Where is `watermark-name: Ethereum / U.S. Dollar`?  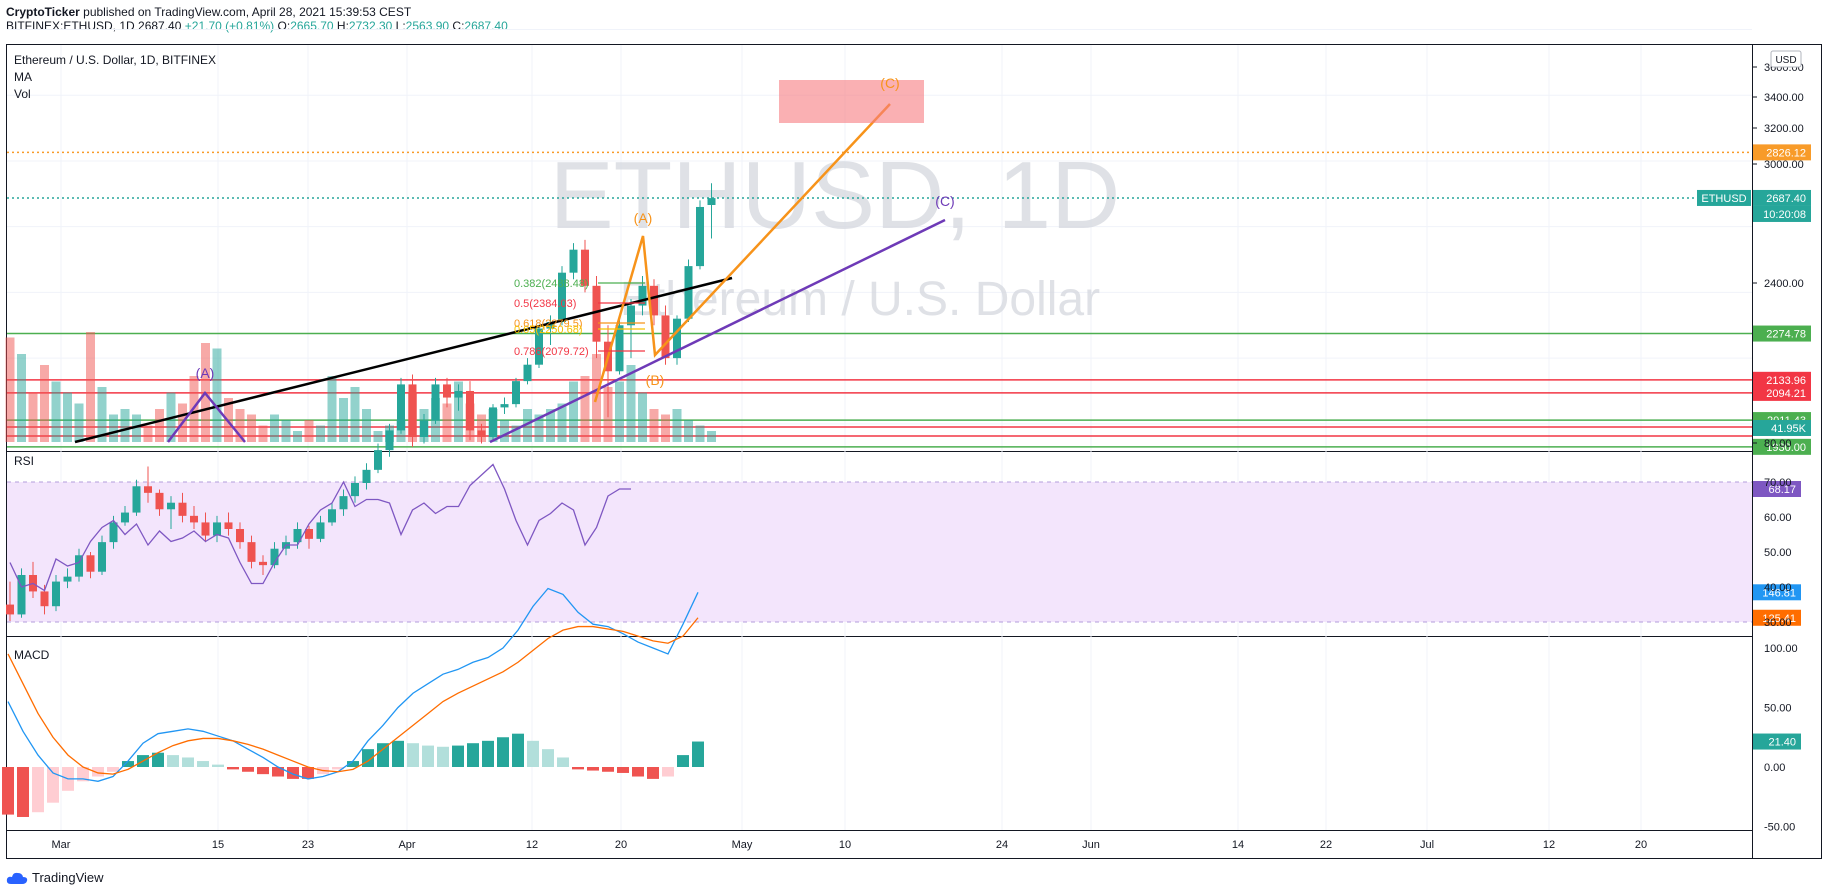
watermark-name: Ethereum / U.S. Dollar is located at coordinates (860, 299).